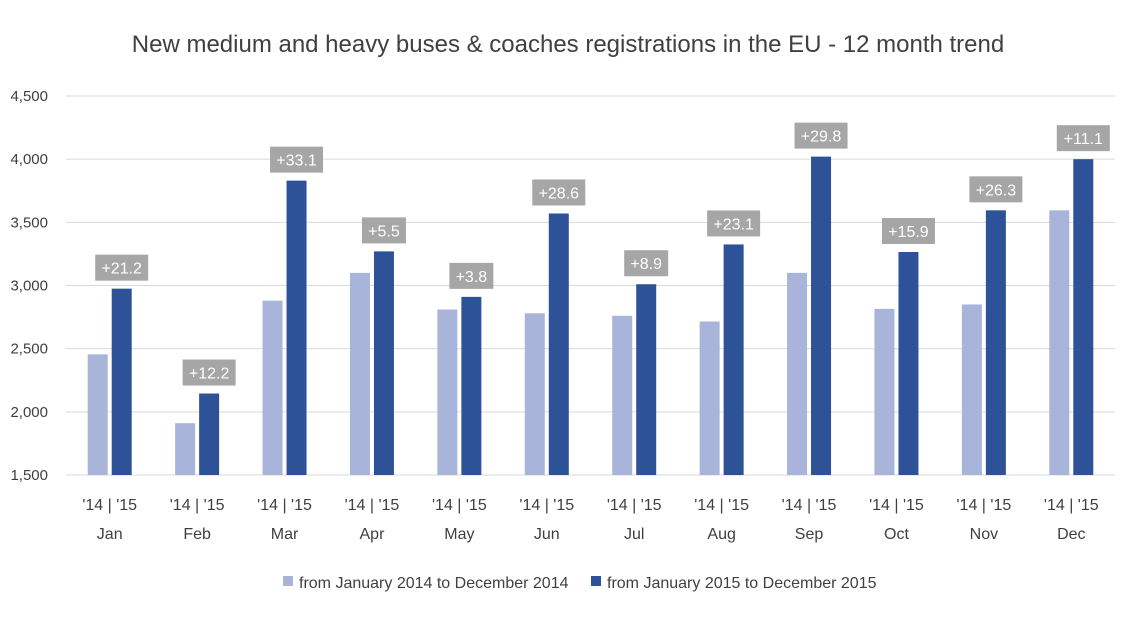 Image resolution: width=1137 pixels, height=626 pixels. I want to click on legend-label-2015: from January 2015 to December 2015, so click(742, 583).